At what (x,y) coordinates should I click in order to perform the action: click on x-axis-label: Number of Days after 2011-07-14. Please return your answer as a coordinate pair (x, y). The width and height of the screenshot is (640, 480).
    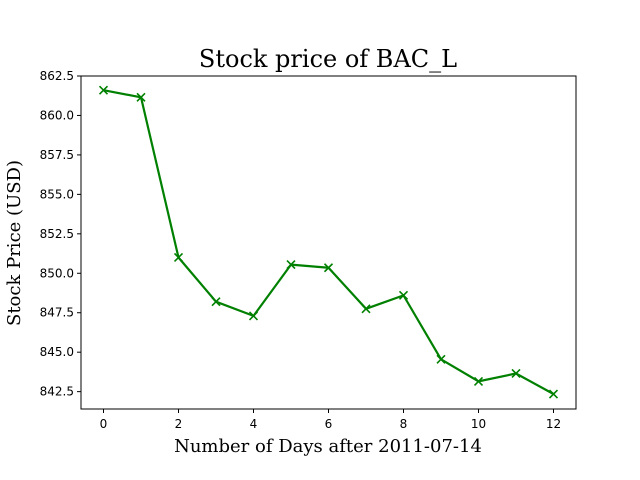
    Looking at the image, I should click on (328, 446).